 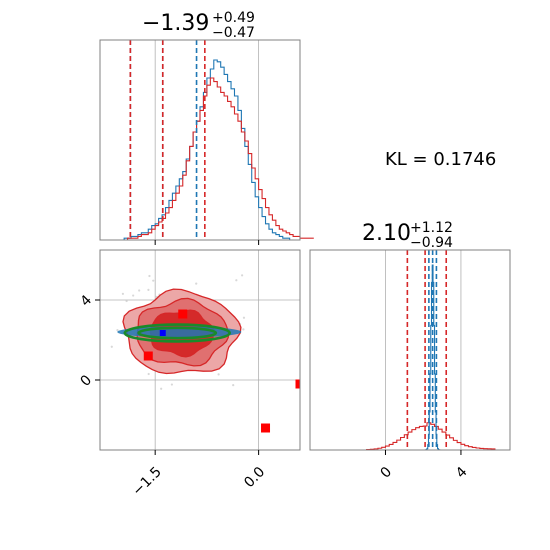 I want to click on y-hist-title-sub: −0.94, so click(x=431, y=243).